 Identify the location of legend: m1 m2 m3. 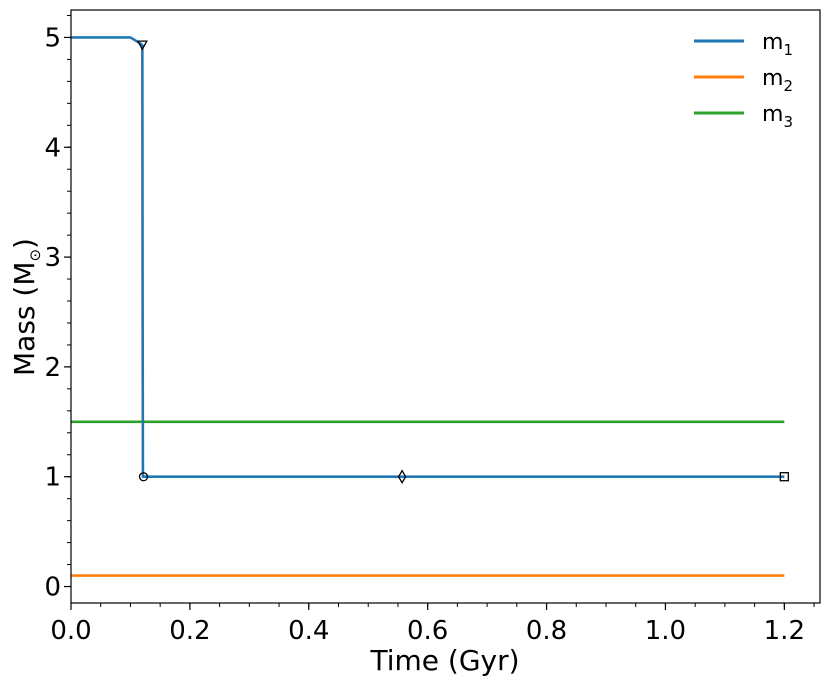
(743, 80).